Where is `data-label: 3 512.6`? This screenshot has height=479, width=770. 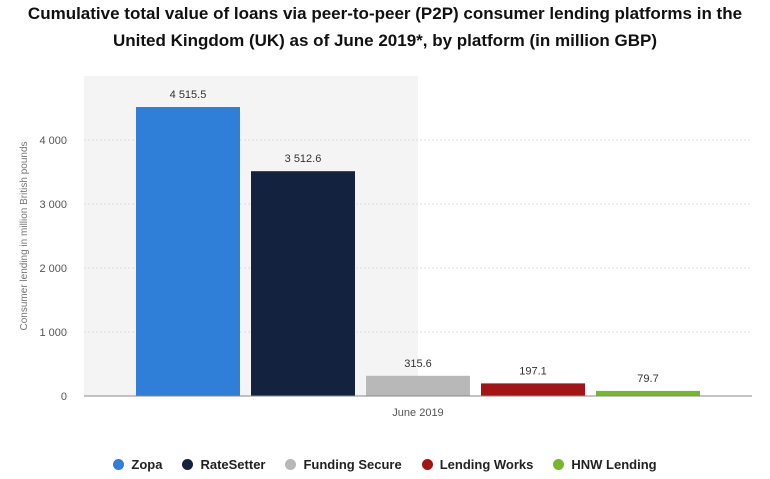
data-label: 3 512.6 is located at coordinates (303, 159).